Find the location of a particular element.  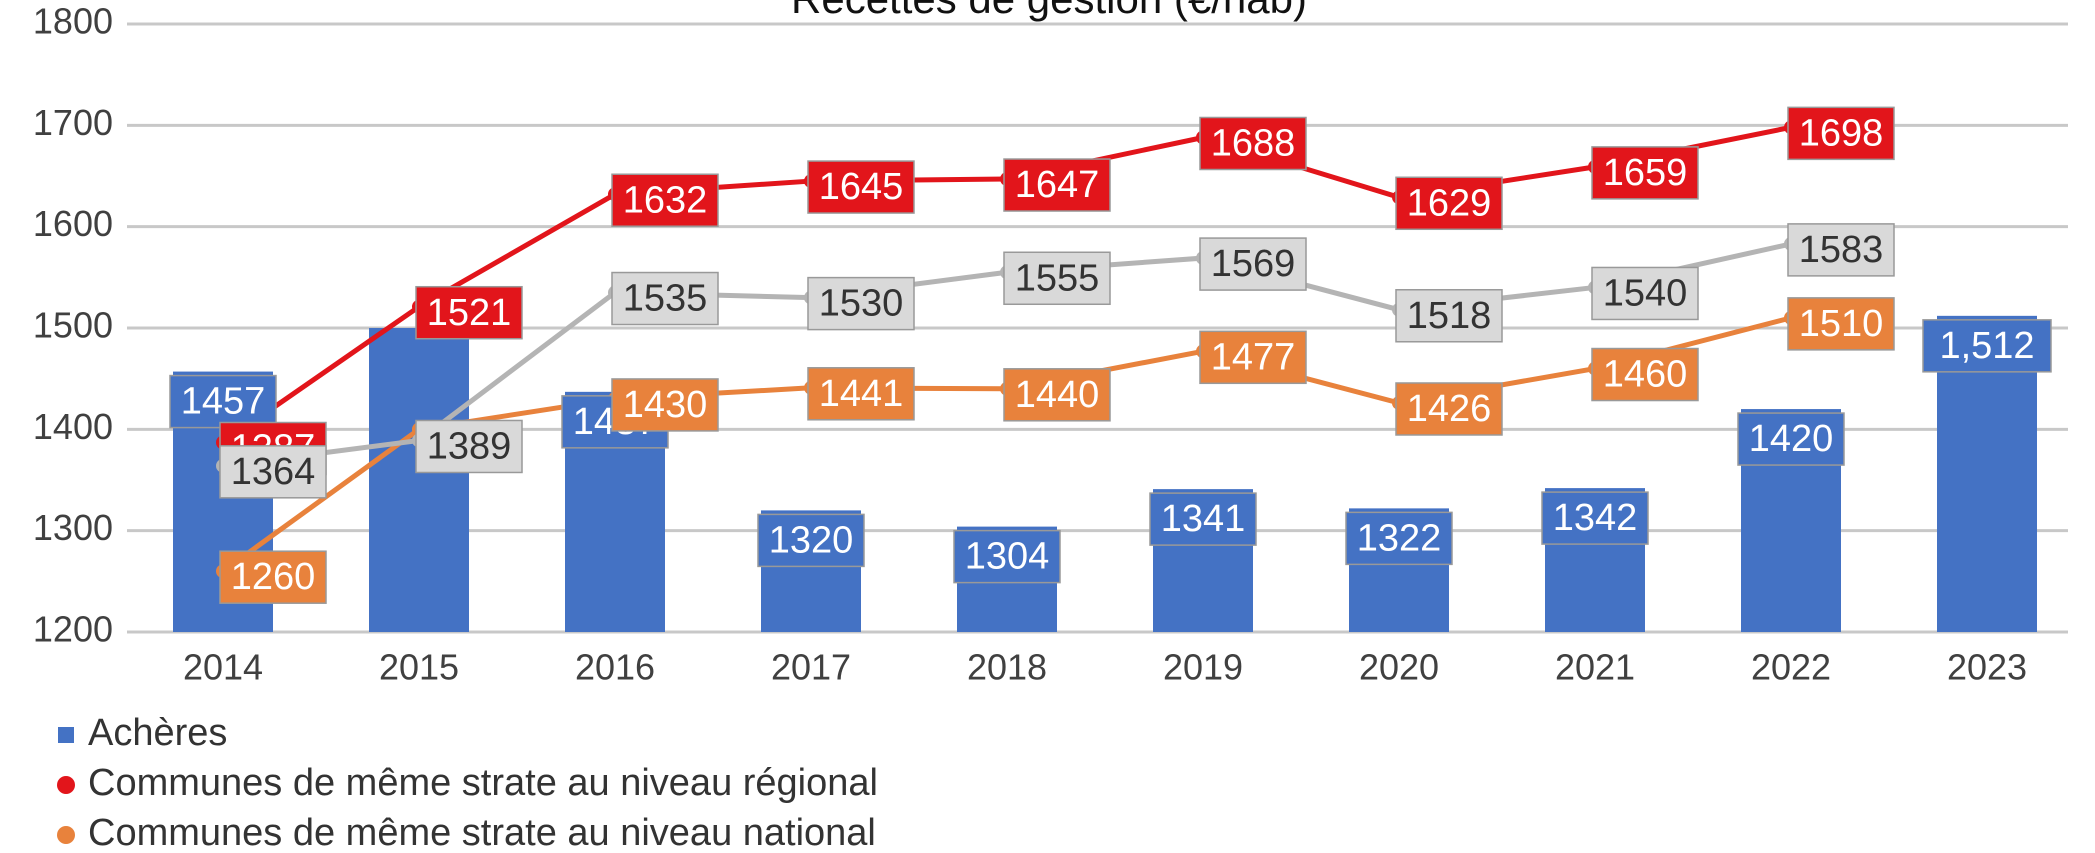

data-label-group: 1569 is located at coordinates (1253, 264).